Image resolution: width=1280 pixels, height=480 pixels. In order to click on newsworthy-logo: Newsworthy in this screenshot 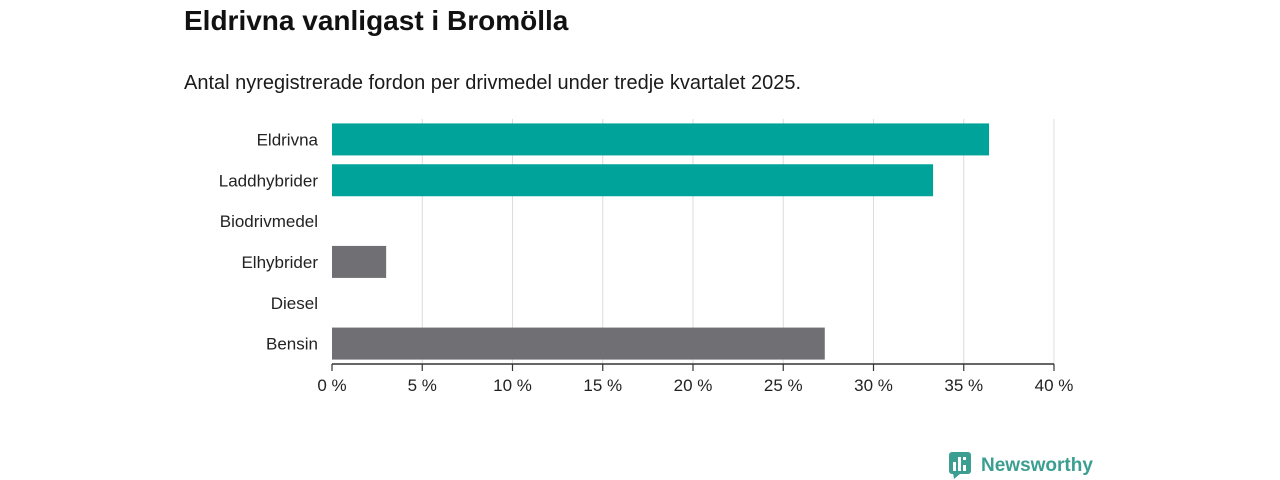, I will do `click(1021, 465)`.